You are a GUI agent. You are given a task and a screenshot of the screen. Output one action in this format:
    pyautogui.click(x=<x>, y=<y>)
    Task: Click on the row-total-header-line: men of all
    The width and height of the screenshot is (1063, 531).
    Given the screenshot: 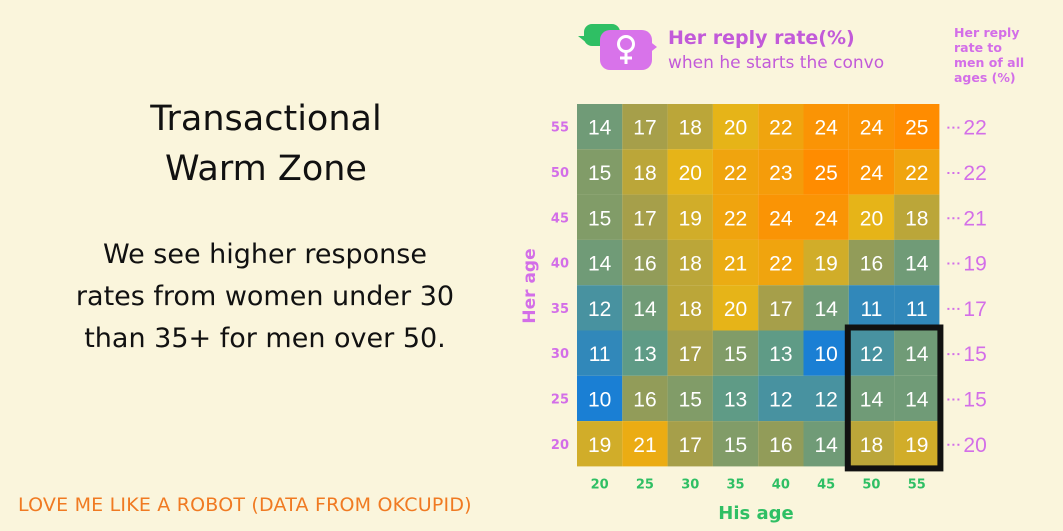 What is the action you would take?
    pyautogui.click(x=989, y=62)
    